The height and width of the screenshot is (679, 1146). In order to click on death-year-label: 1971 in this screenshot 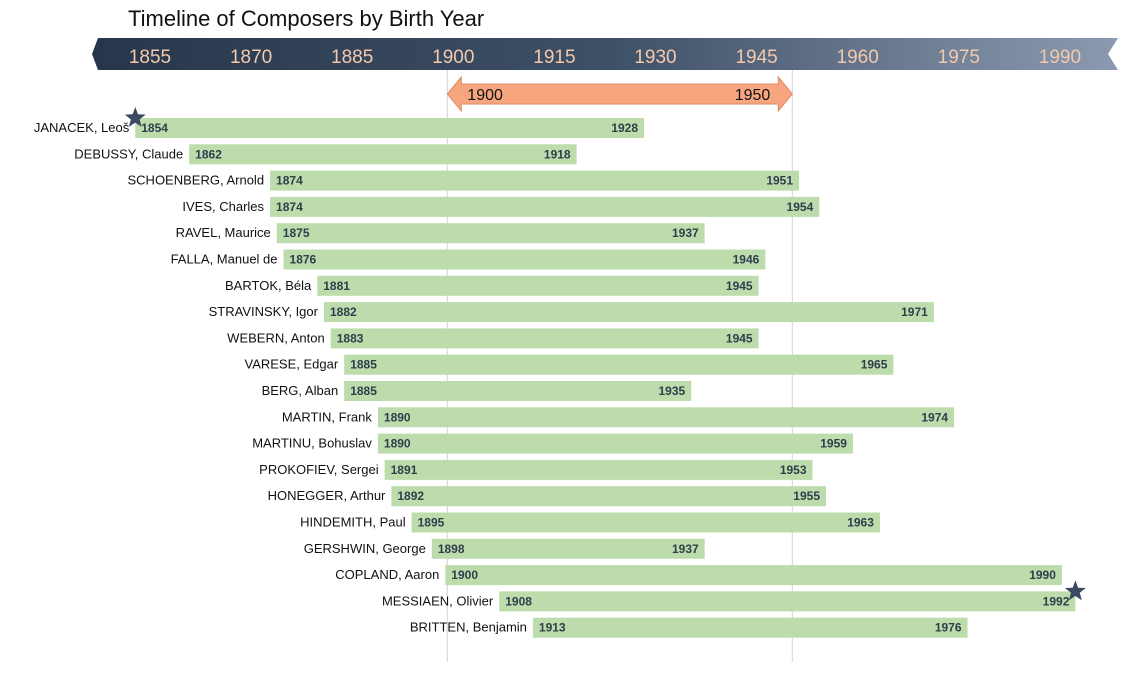, I will do `click(914, 312)`.